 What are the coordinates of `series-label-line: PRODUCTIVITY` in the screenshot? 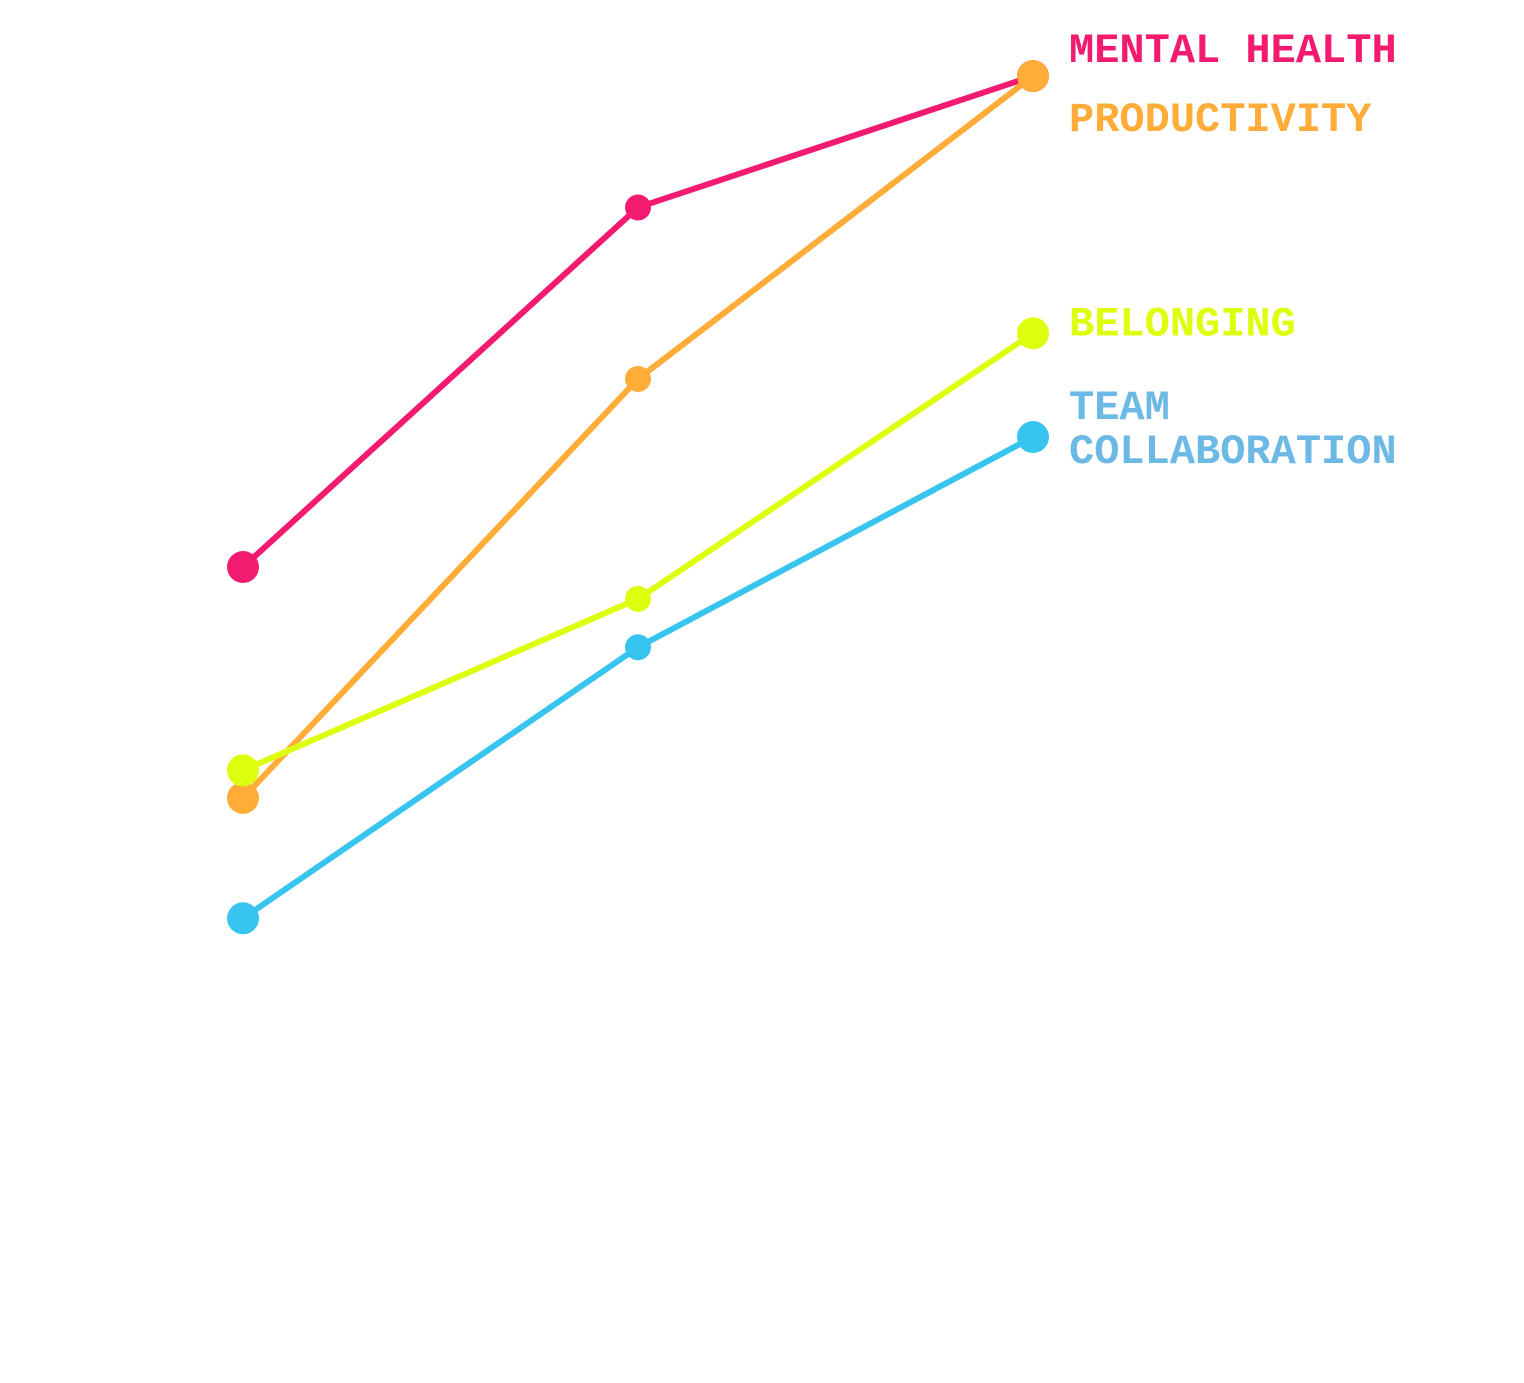 It's located at (1220, 120).